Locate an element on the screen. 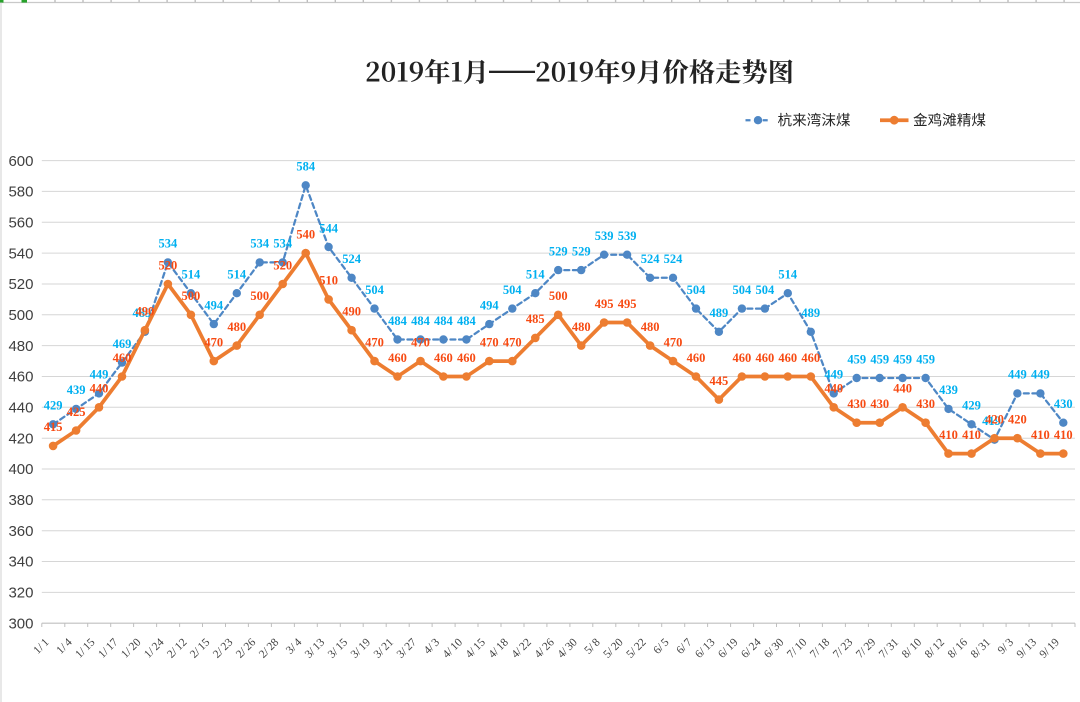  svg-text: 445 is located at coordinates (719, 381).